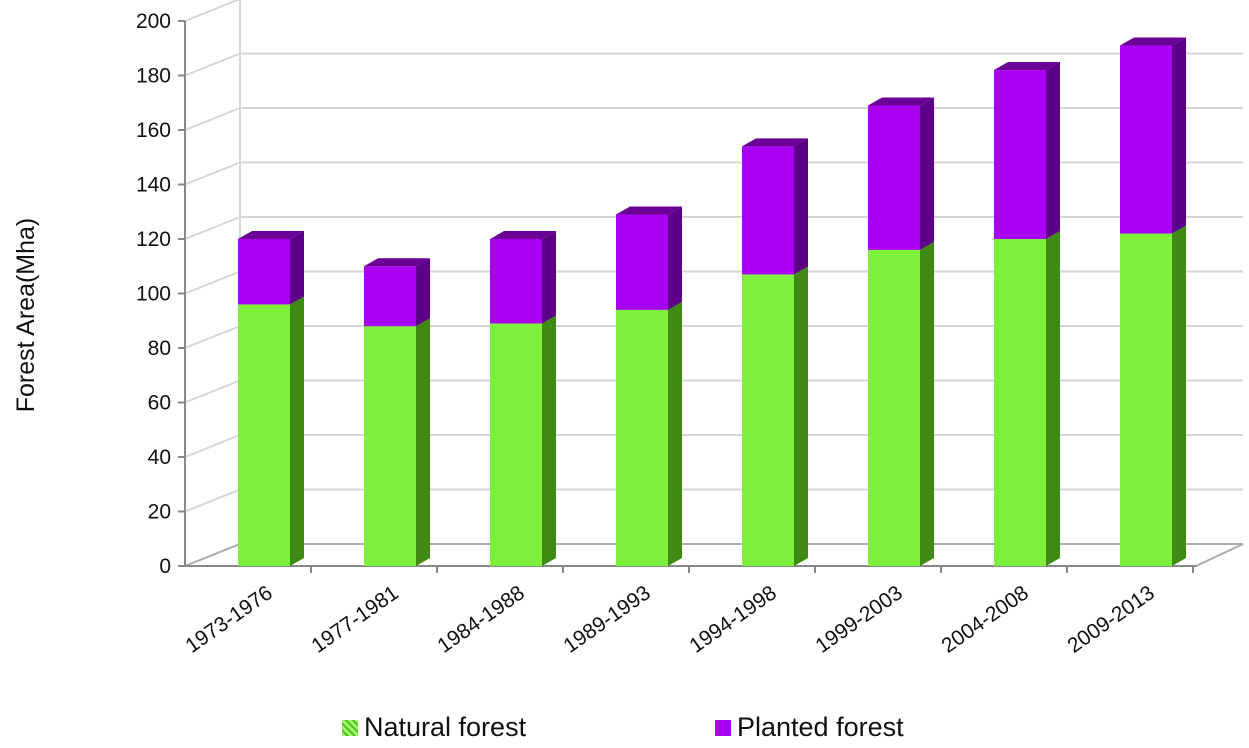 The height and width of the screenshot is (748, 1249). Describe the element at coordinates (354, 619) in the screenshot. I see `x-category-label: 1977-1981` at that location.